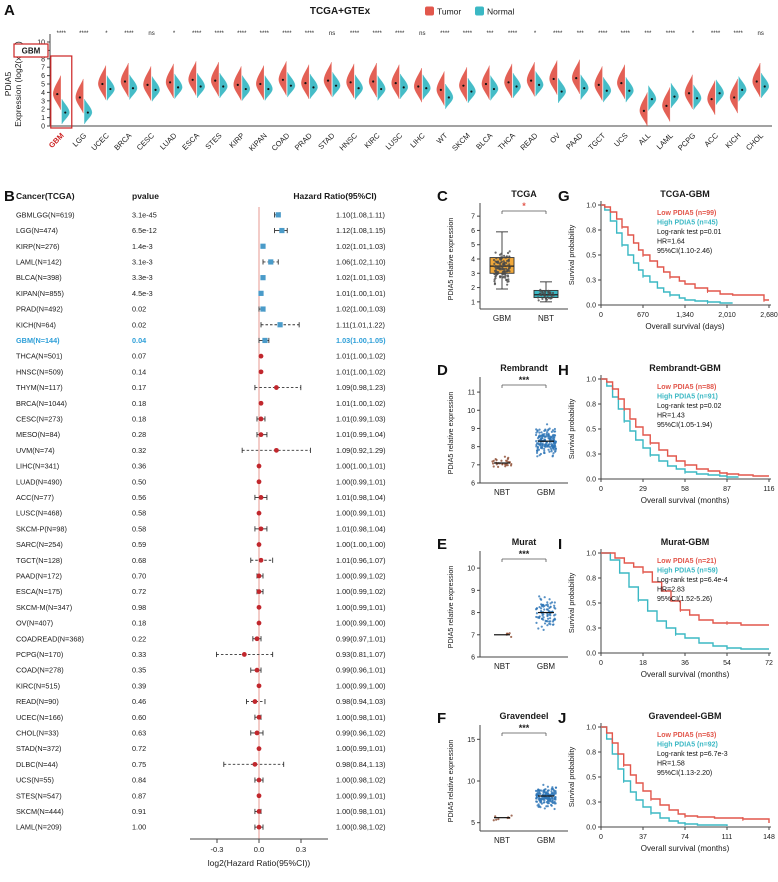 The height and width of the screenshot is (882, 778). I want to click on x-category-label: CESC, so click(146, 142).